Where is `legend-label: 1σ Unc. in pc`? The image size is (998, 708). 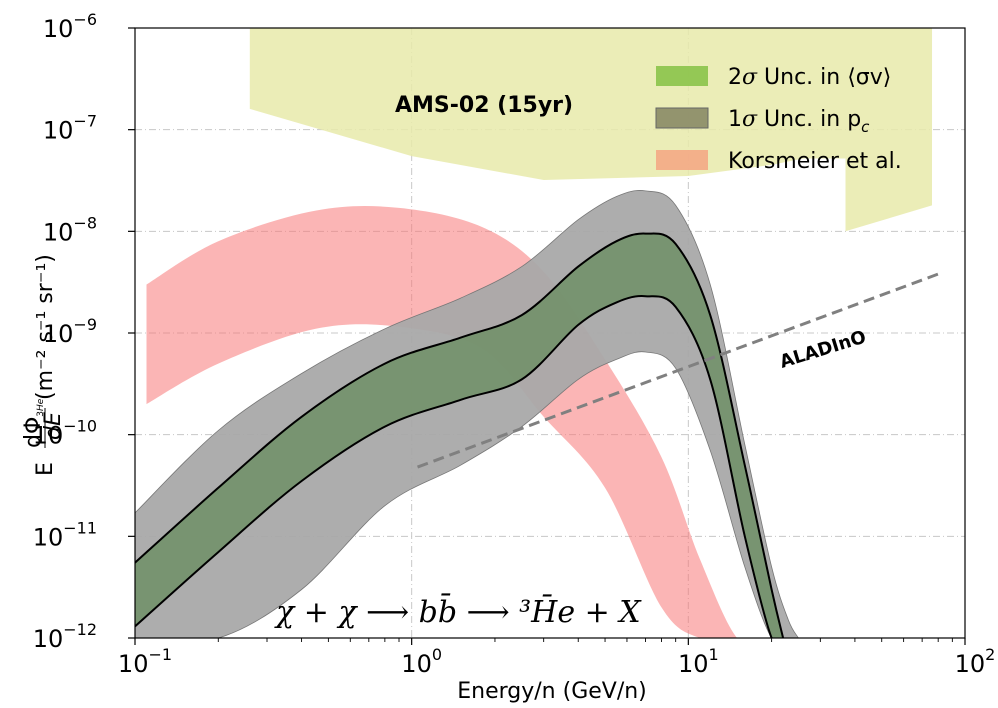 legend-label: 1σ Unc. in pc is located at coordinates (799, 121).